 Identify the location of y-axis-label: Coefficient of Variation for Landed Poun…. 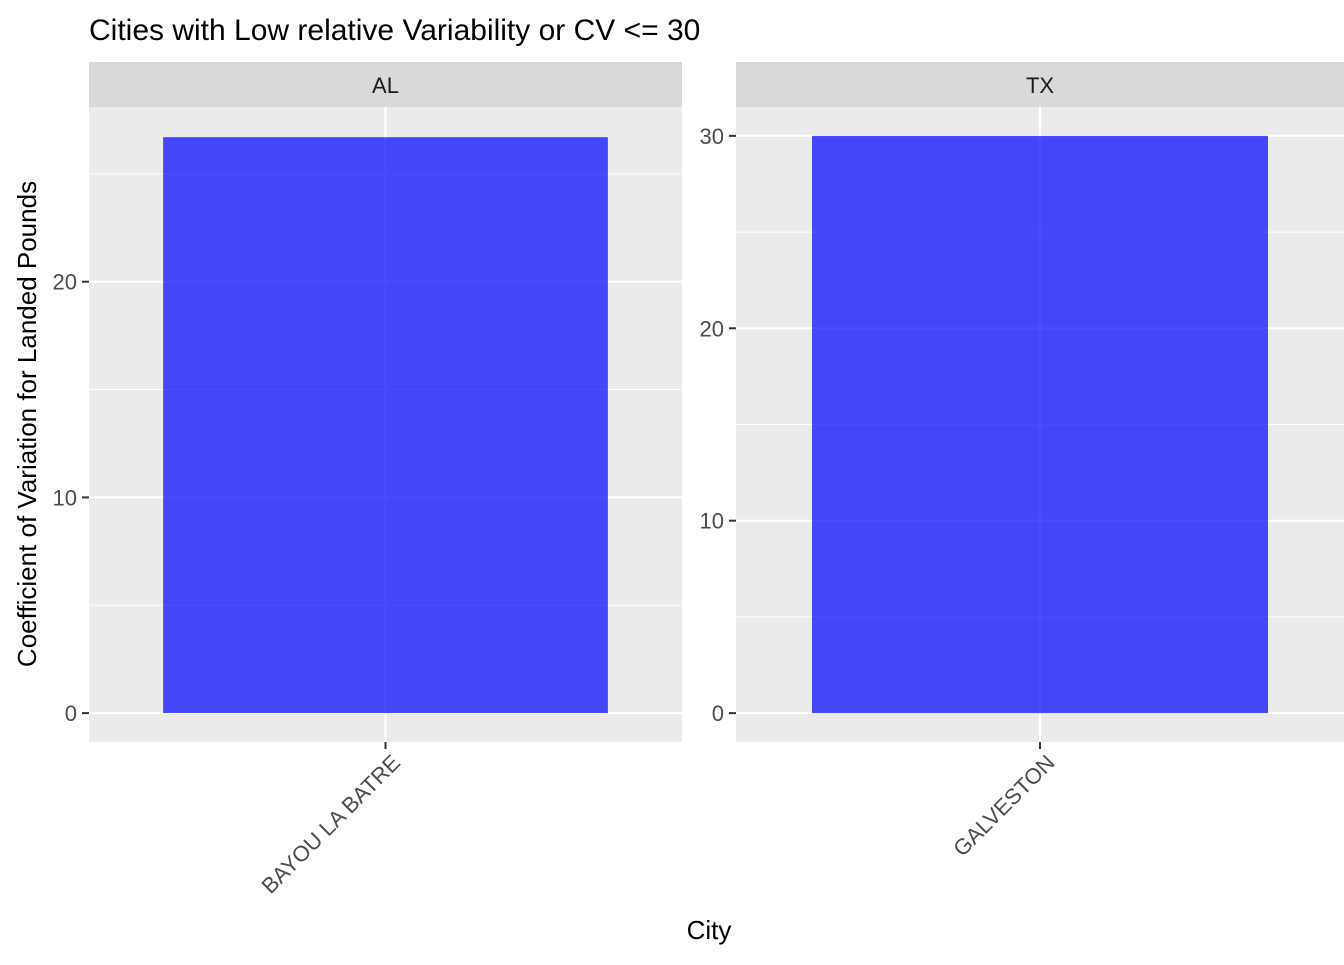
(27, 424).